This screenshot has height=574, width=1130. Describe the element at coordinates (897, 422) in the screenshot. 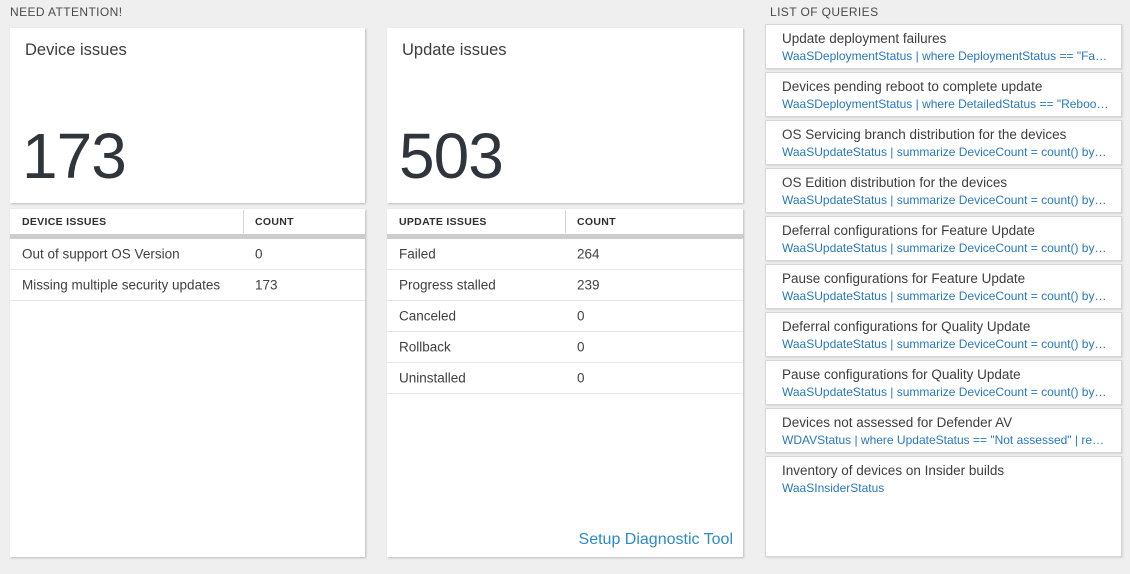

I see `query-title: Devices not assessed for Defender AV` at that location.